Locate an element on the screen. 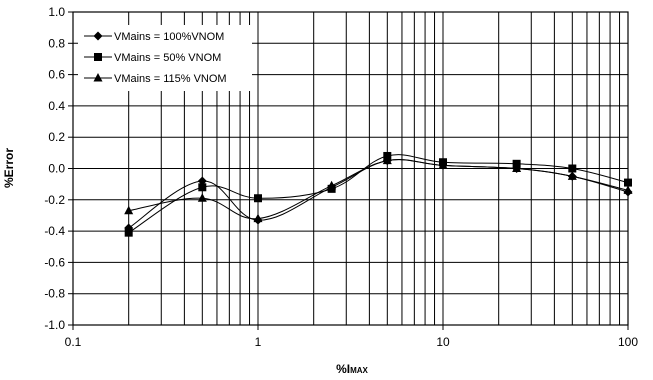 This screenshot has height=380, width=653. y-tick-label: 0.6 is located at coordinates (56, 75).